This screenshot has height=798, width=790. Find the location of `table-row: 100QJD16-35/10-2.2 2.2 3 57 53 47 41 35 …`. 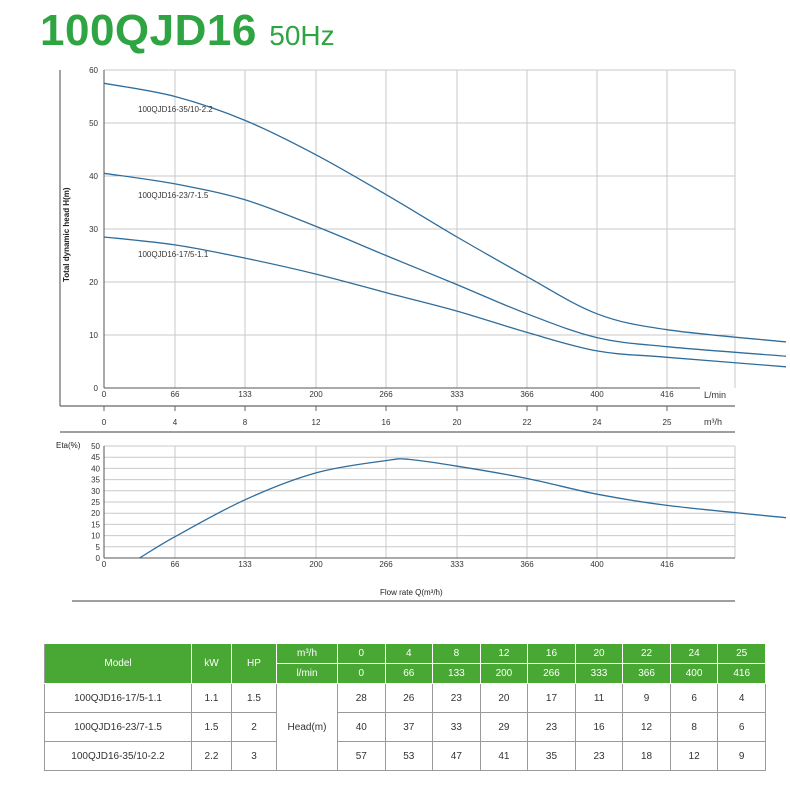

table-row: 100QJD16-35/10-2.2 2.2 3 57 53 47 41 35 … is located at coordinates (405, 756).